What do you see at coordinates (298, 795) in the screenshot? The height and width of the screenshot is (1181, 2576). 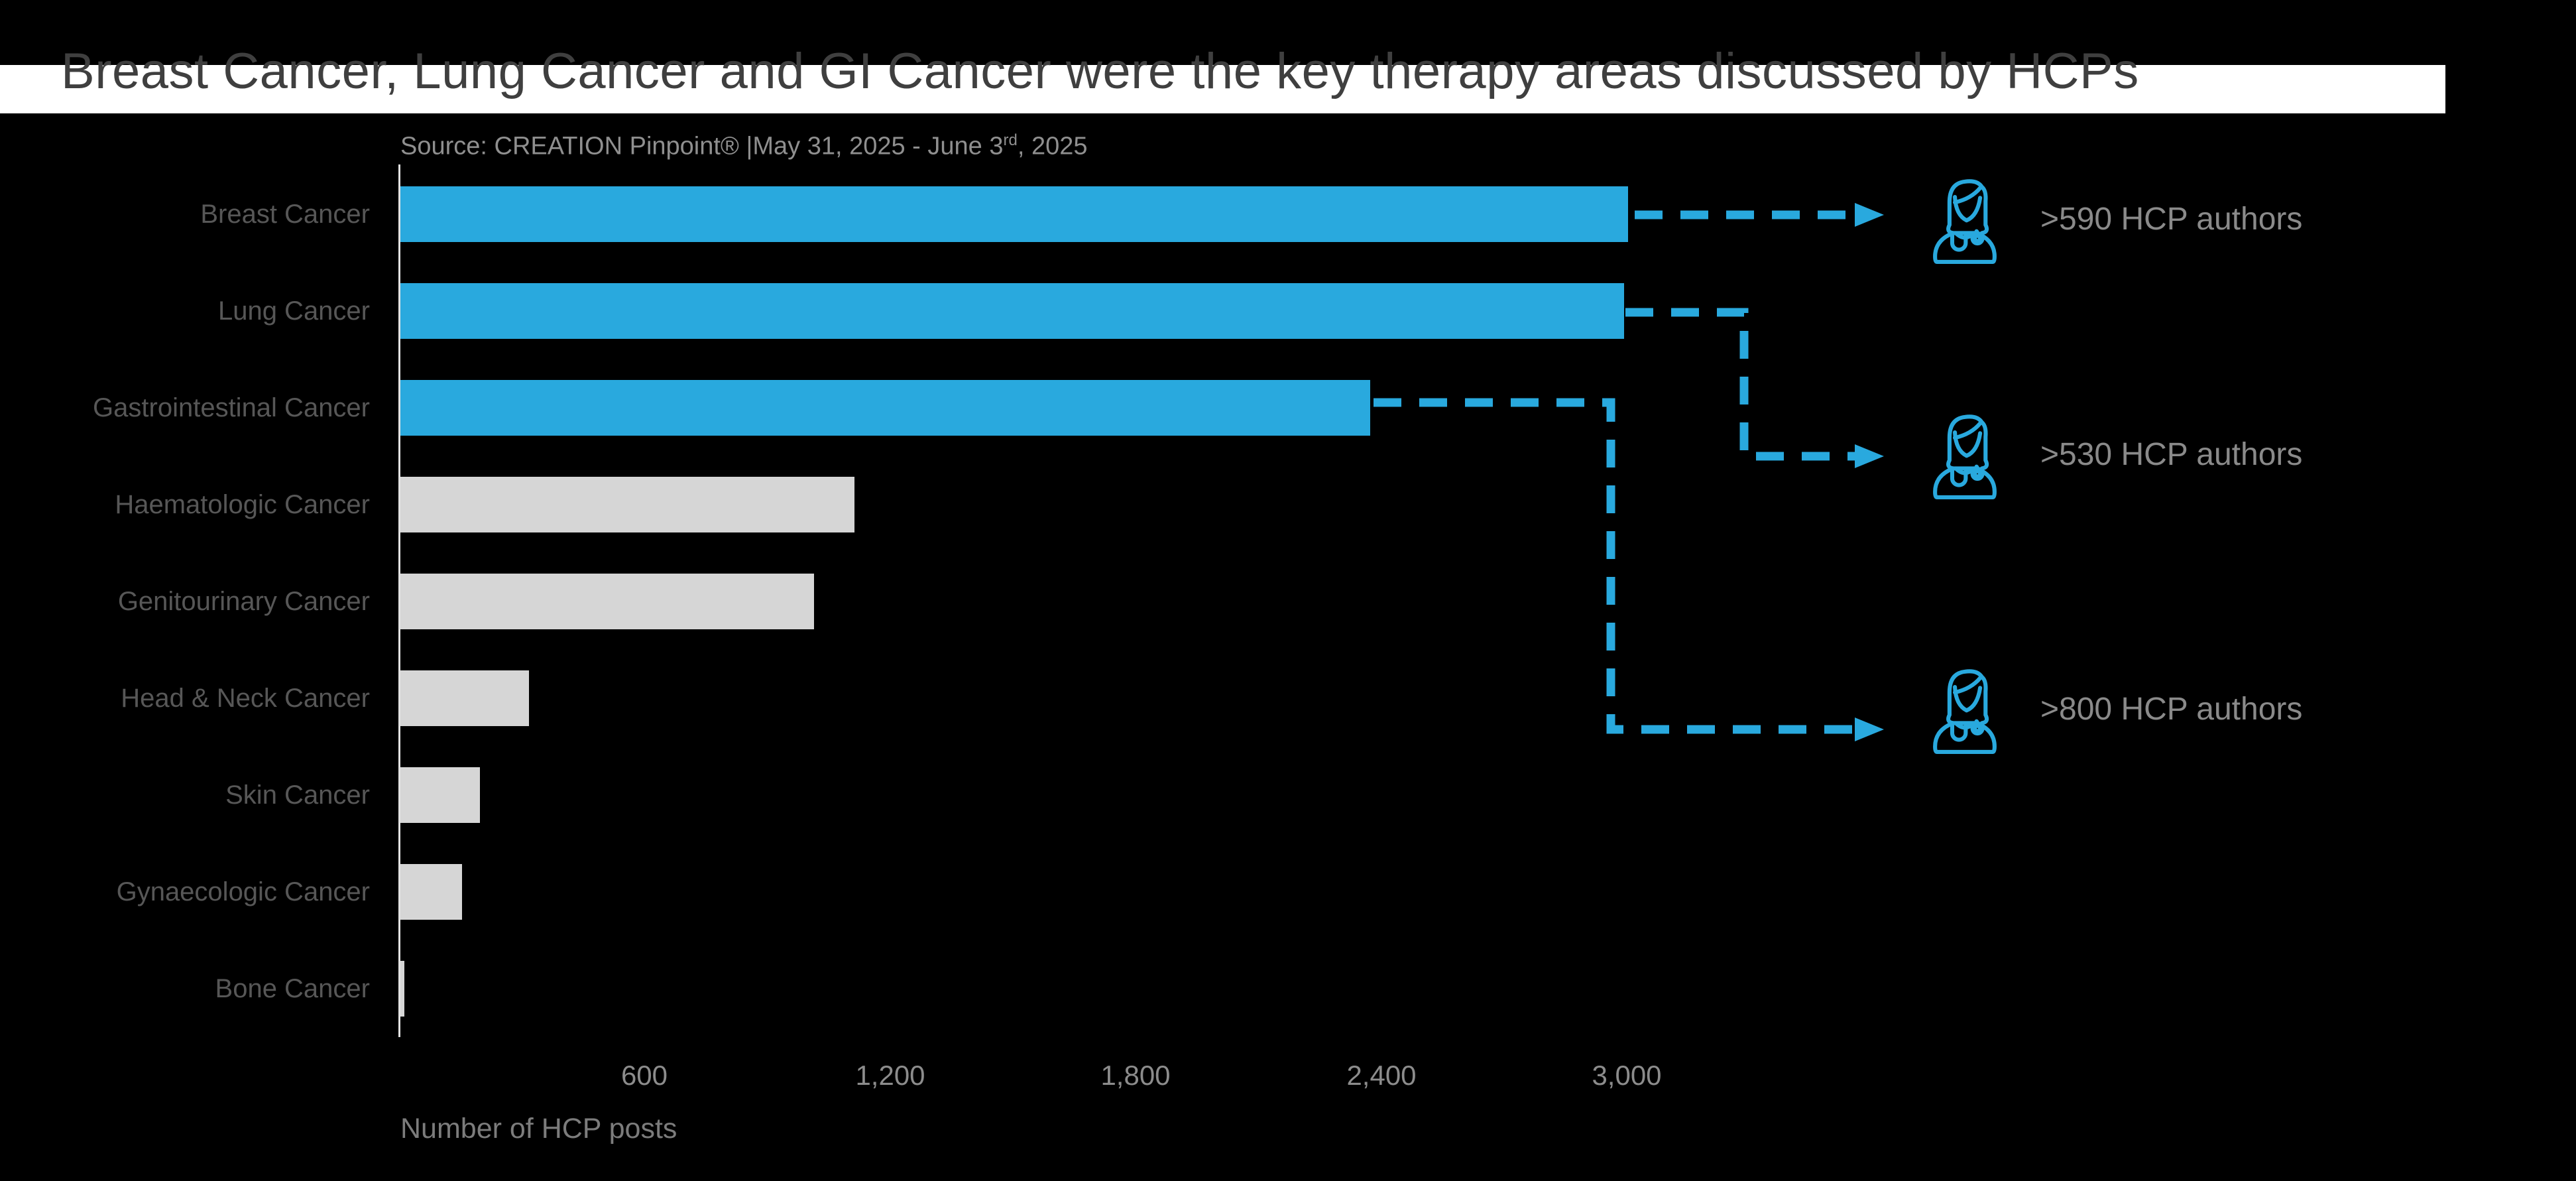 I see `category-label-skin-cancer: Skin Cancer` at bounding box center [298, 795].